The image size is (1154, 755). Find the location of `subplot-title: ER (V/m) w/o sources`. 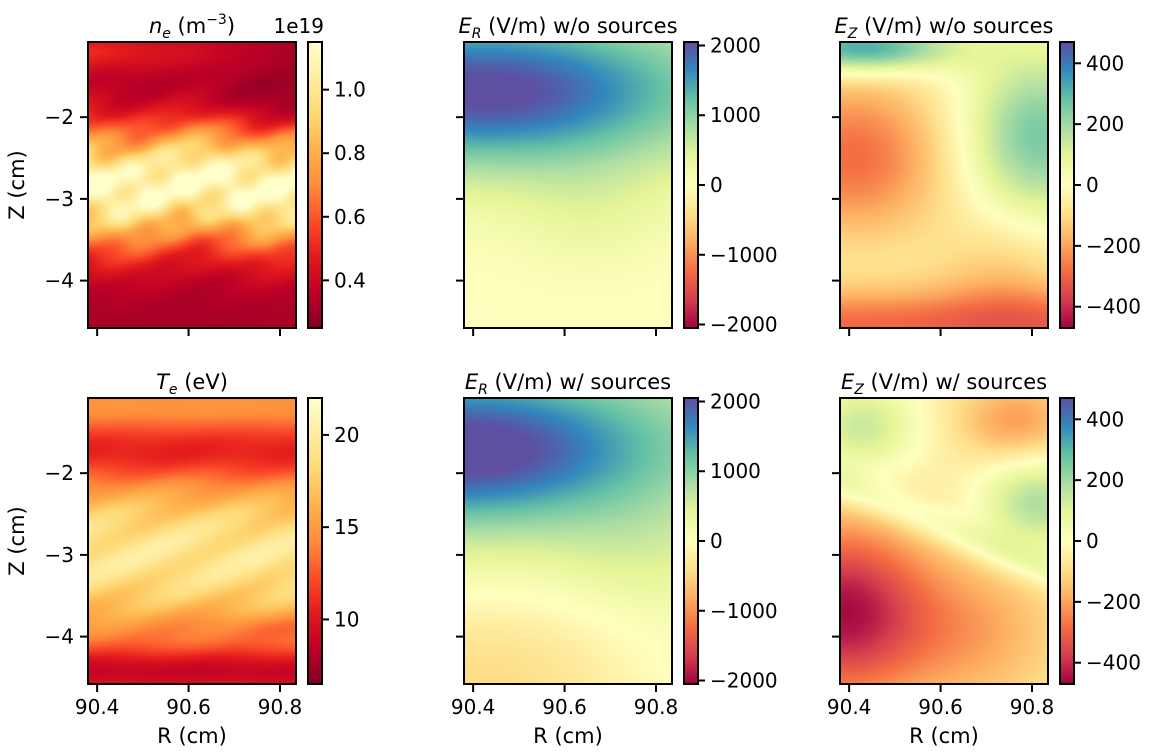

subplot-title: ER (V/m) w/o sources is located at coordinates (567, 28).